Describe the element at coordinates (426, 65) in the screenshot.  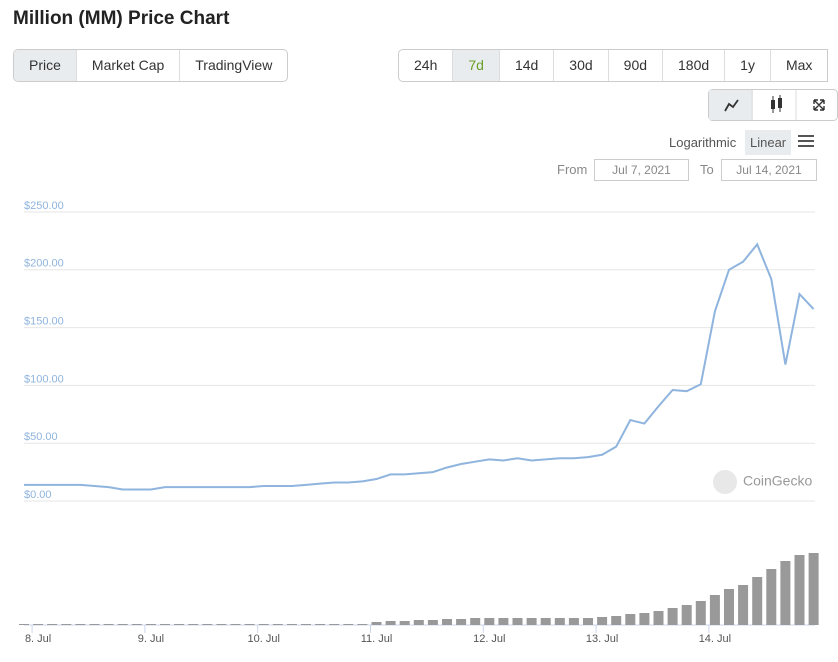
I see `range-button: 24h` at that location.